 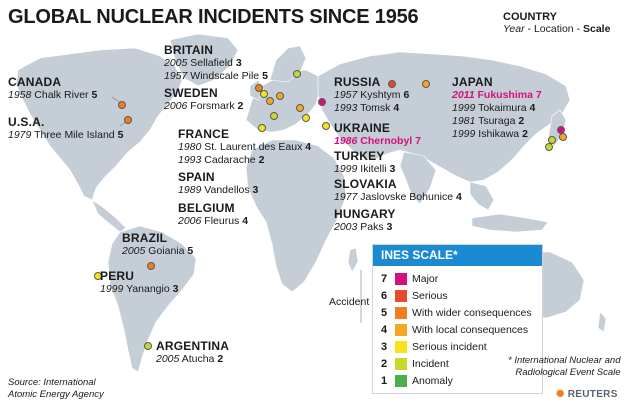 I want to click on ines-level-label: Serious incident, so click(x=449, y=347).